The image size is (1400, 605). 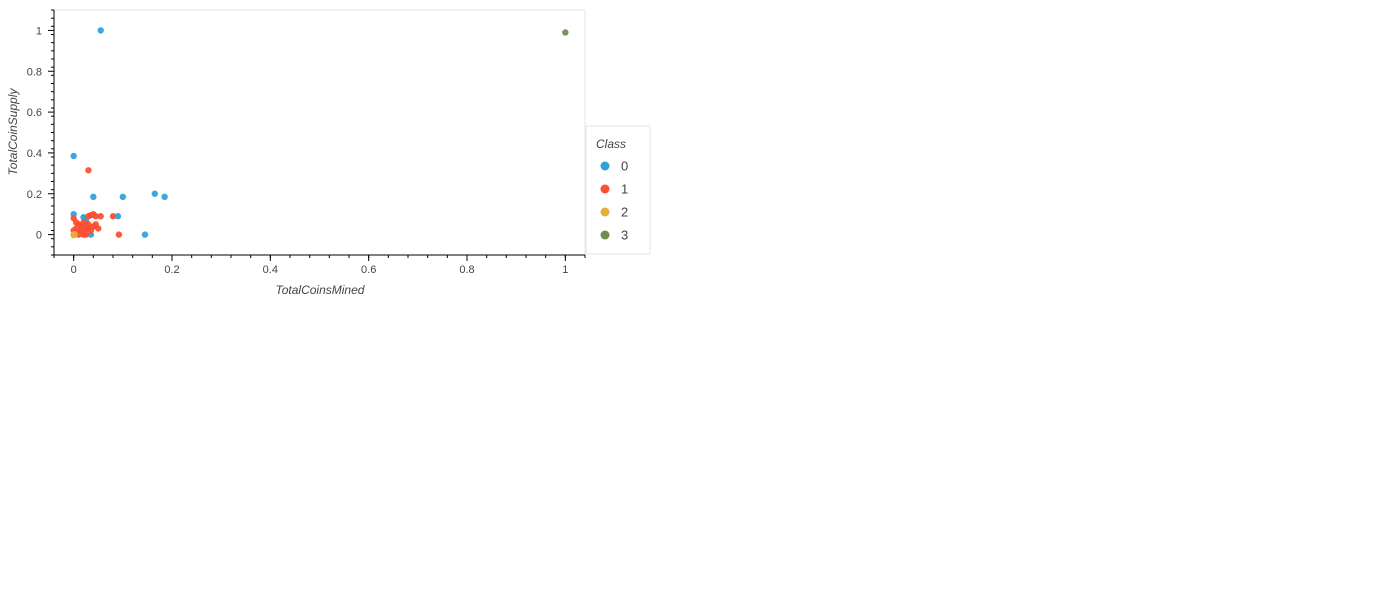 I want to click on legend-label: 3, so click(x=624, y=235).